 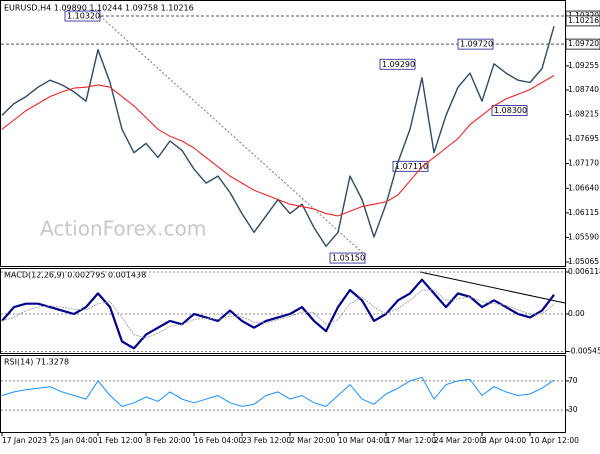 What do you see at coordinates (36, 362) in the screenshot?
I see `rsi-header: RSI(14) 71.3278` at bounding box center [36, 362].